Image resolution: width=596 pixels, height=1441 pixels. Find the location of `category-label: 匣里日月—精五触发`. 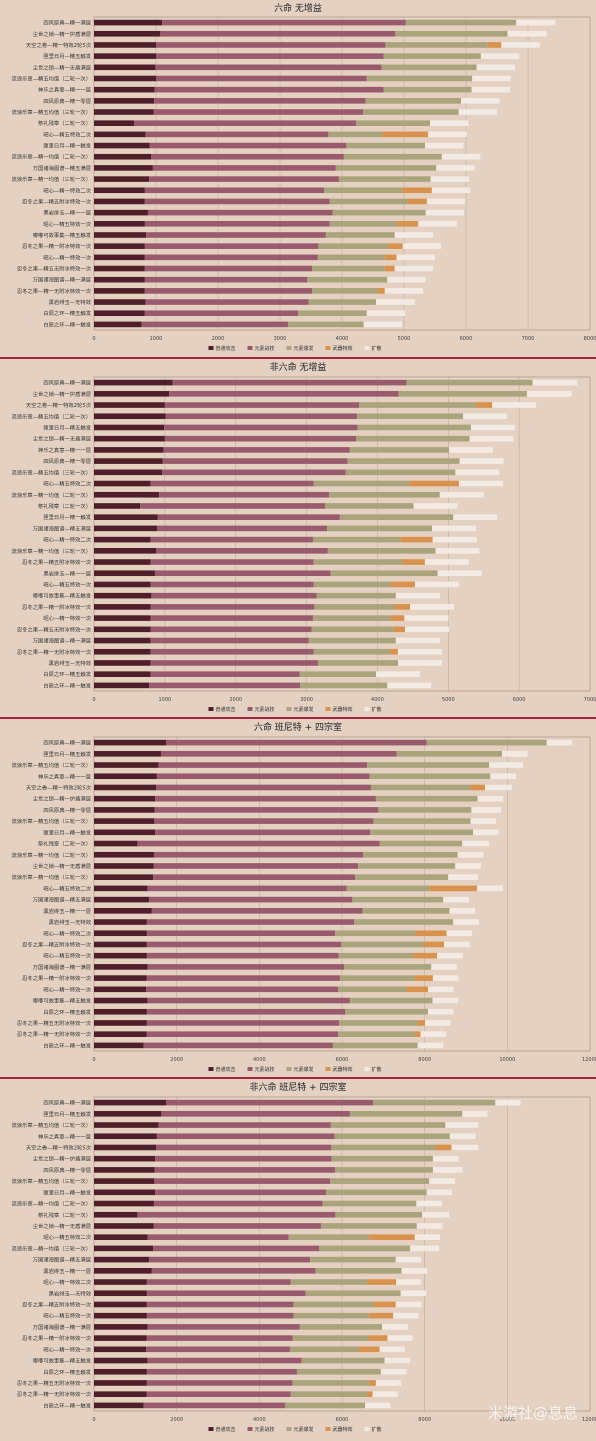

category-label: 匣里日月—精五触发 is located at coordinates (67, 56).